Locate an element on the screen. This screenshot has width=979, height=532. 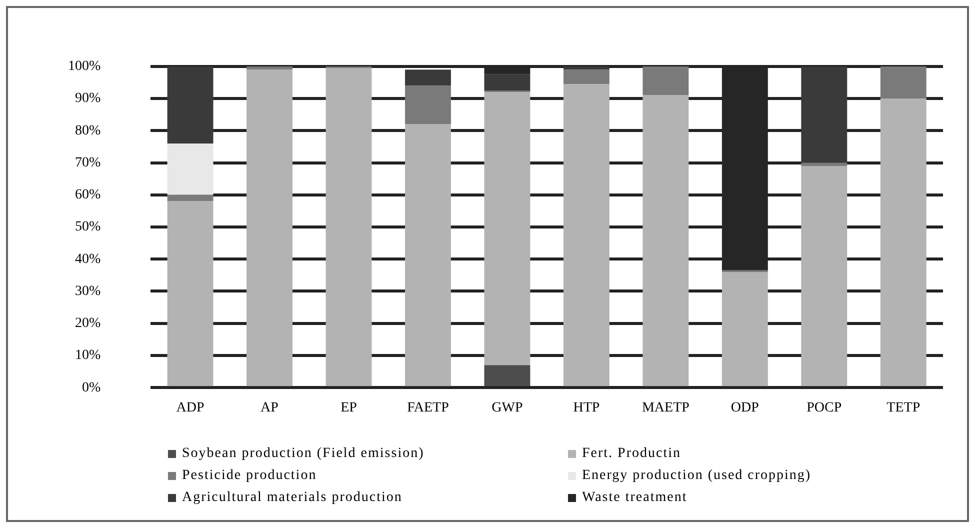
x-tick-label: TETP is located at coordinates (903, 408).